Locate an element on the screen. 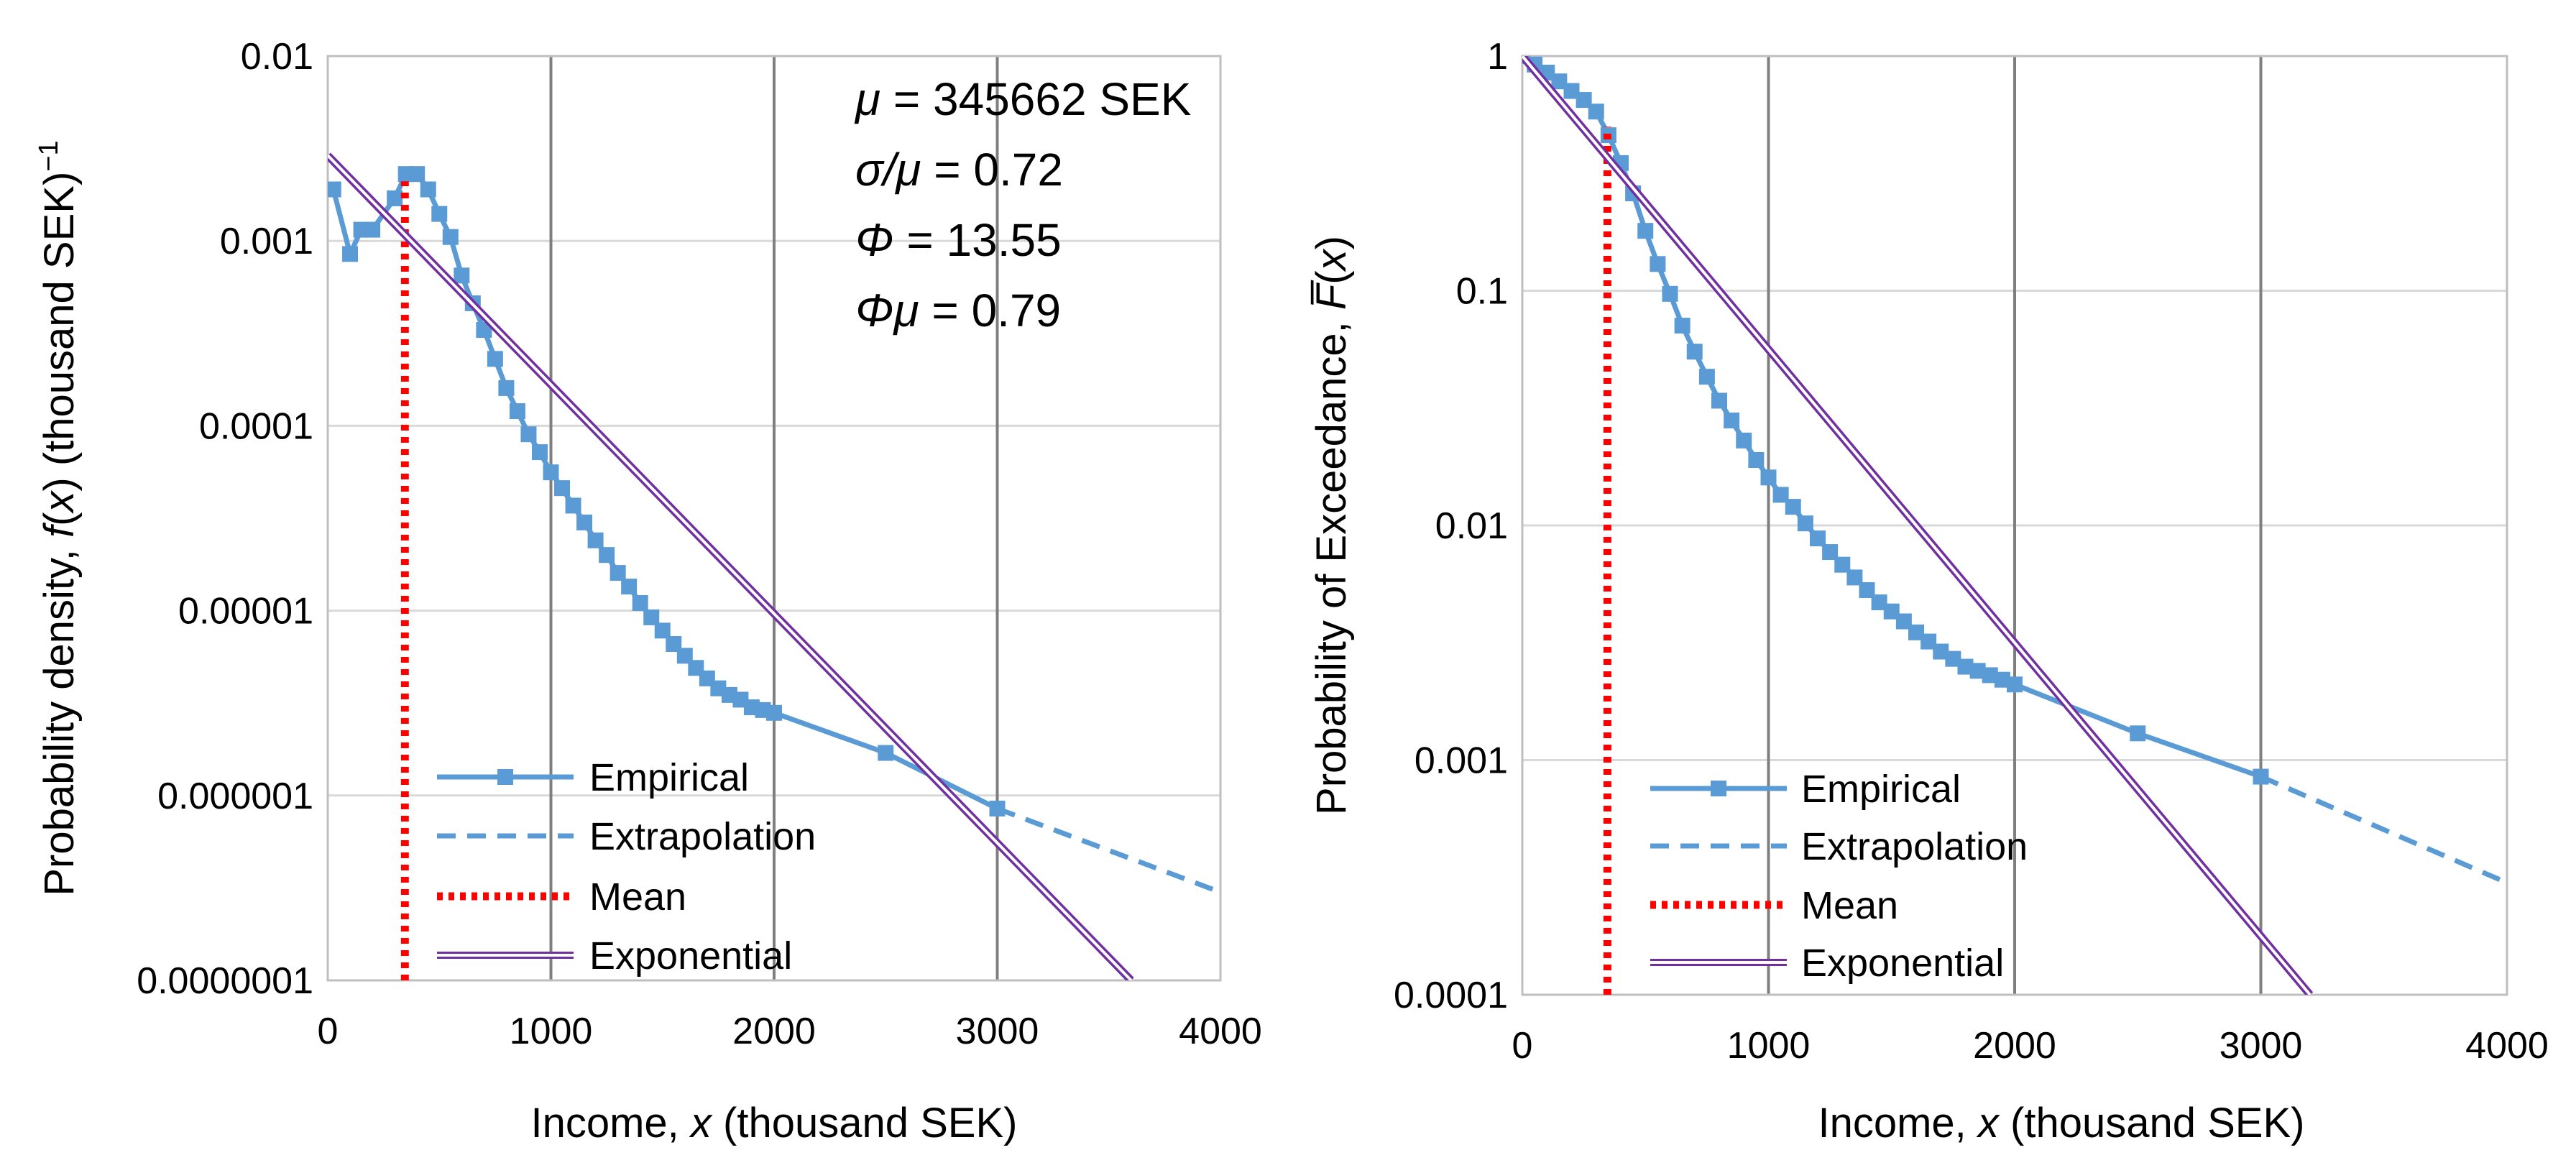 The image size is (2576, 1173). y-tick-label: 0.0000001 is located at coordinates (225, 981).